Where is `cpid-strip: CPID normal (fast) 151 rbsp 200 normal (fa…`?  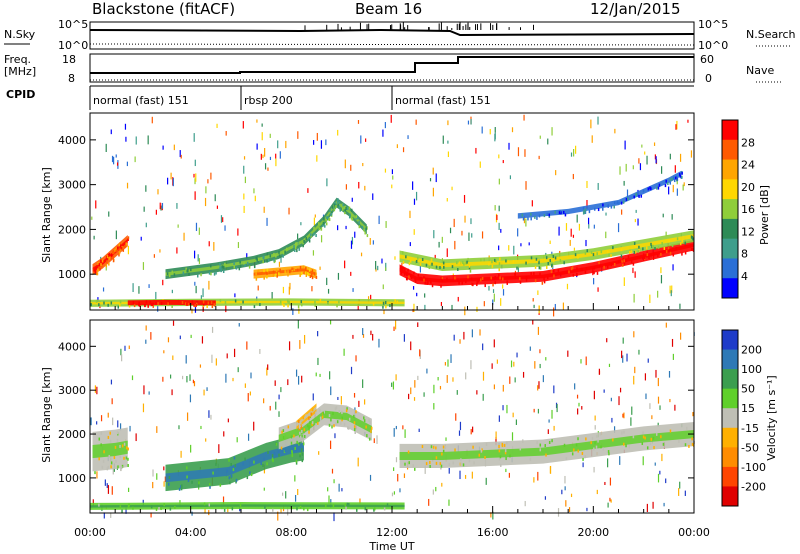 cpid-strip: CPID normal (fast) 151 rbsp 200 normal (fa… is located at coordinates (350, 97).